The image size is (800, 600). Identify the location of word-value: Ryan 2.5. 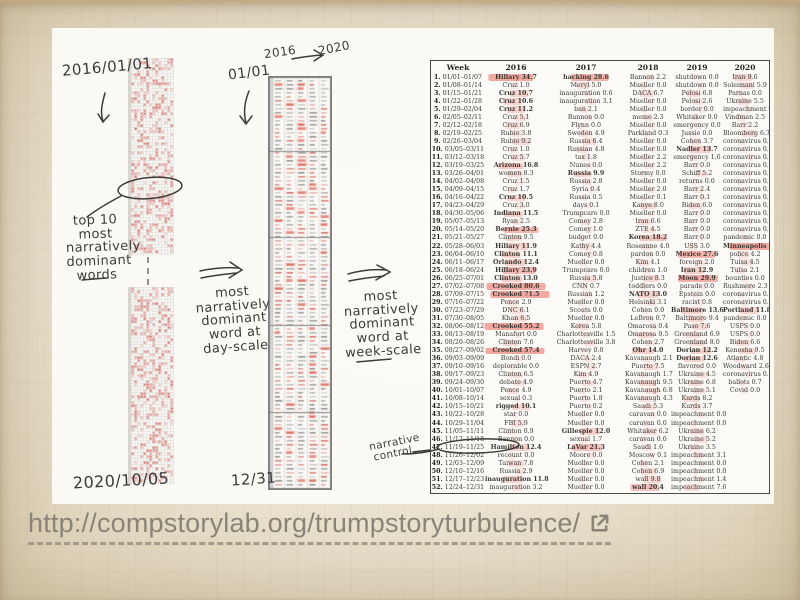
(515, 222).